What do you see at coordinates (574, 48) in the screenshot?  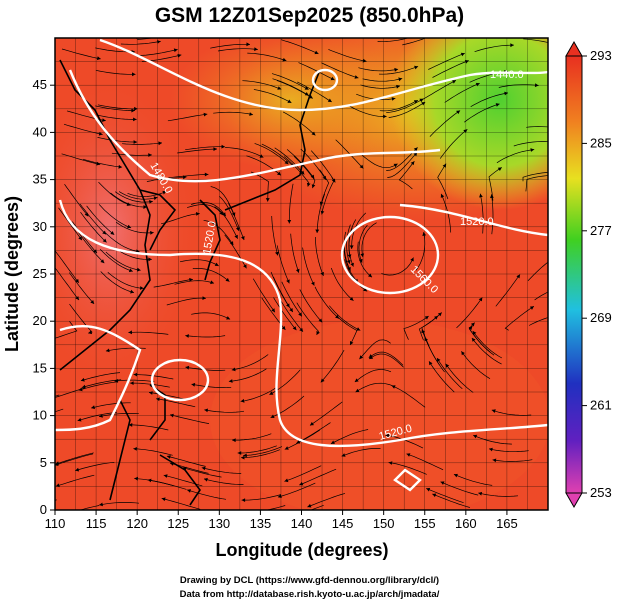 I see `colorbar-max-arrow` at bounding box center [574, 48].